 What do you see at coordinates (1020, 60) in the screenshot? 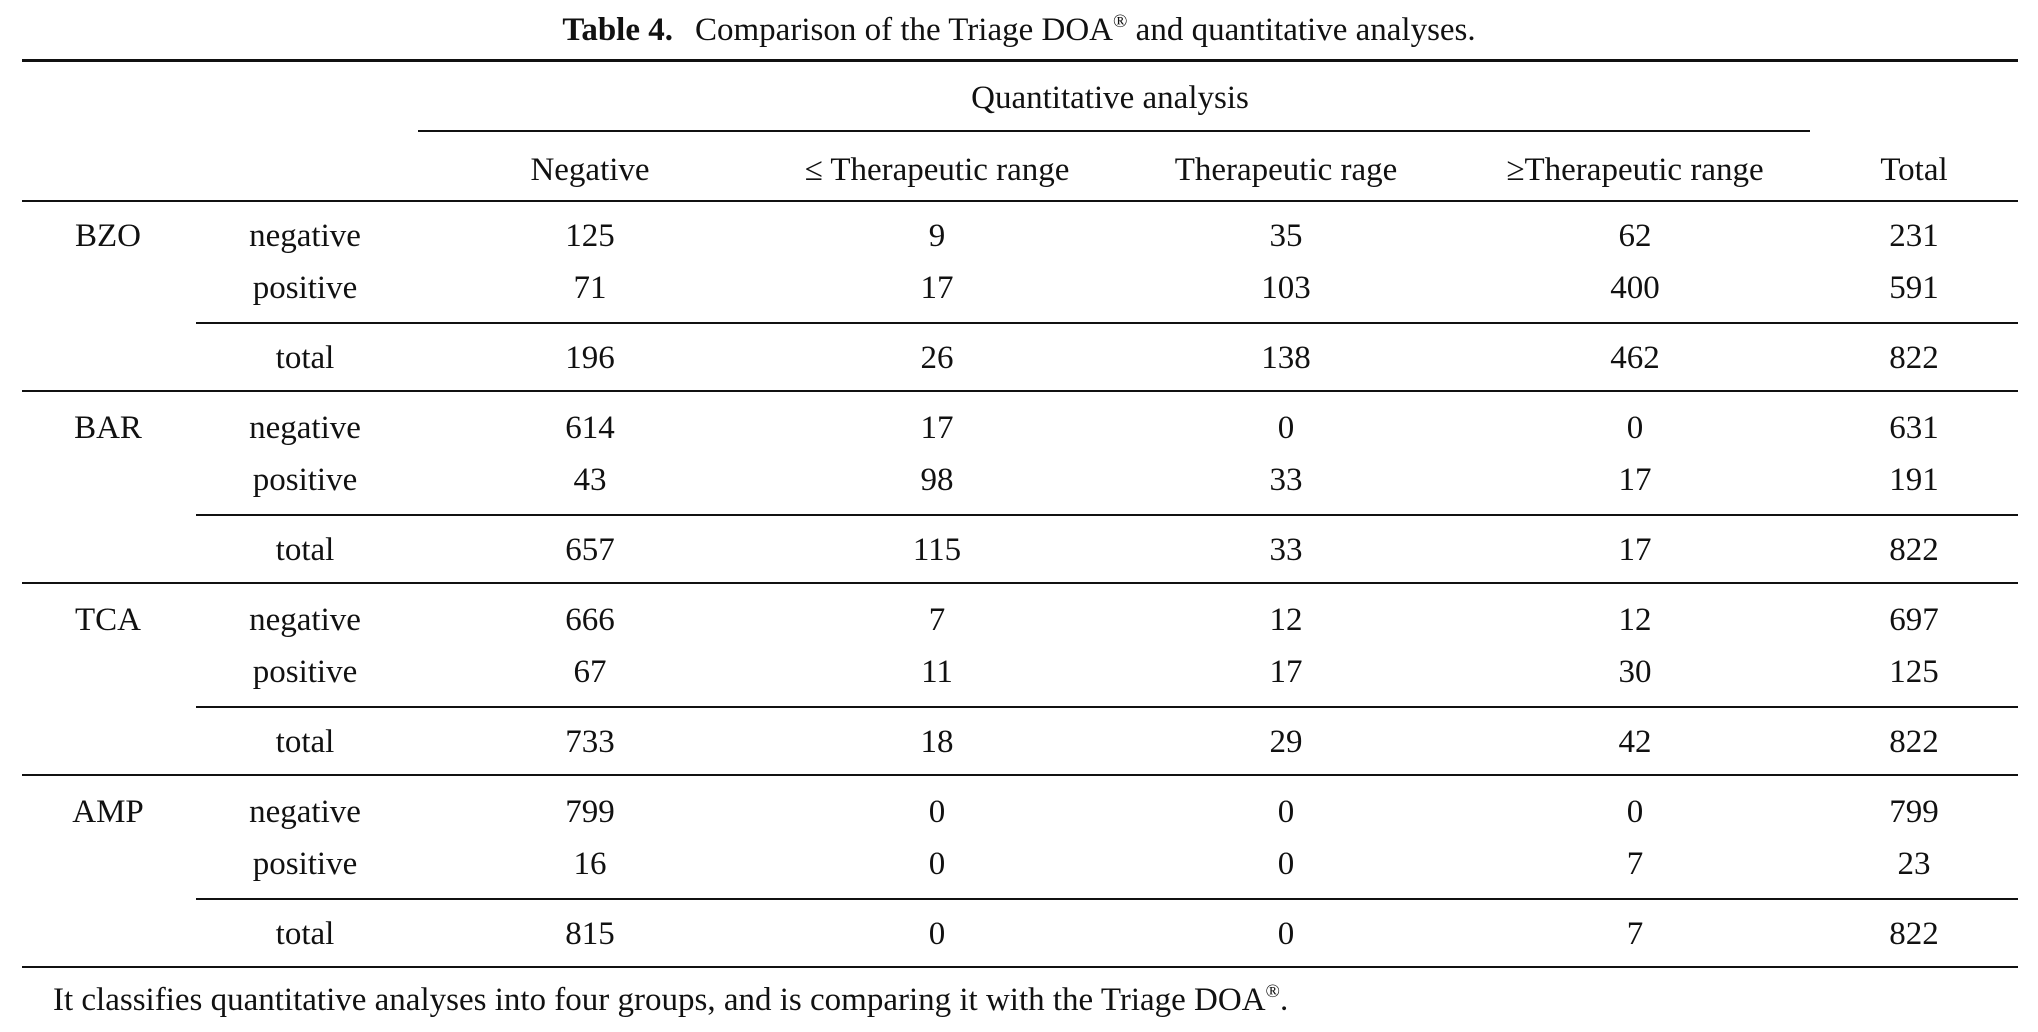
I see `top-rule` at bounding box center [1020, 60].